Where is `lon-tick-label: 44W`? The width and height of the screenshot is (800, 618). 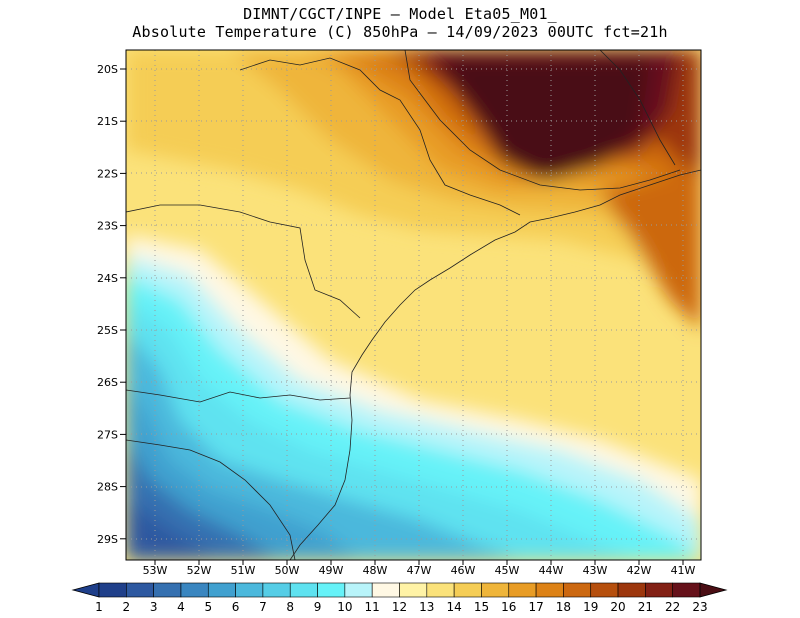
lon-tick-label: 44W is located at coordinates (551, 570).